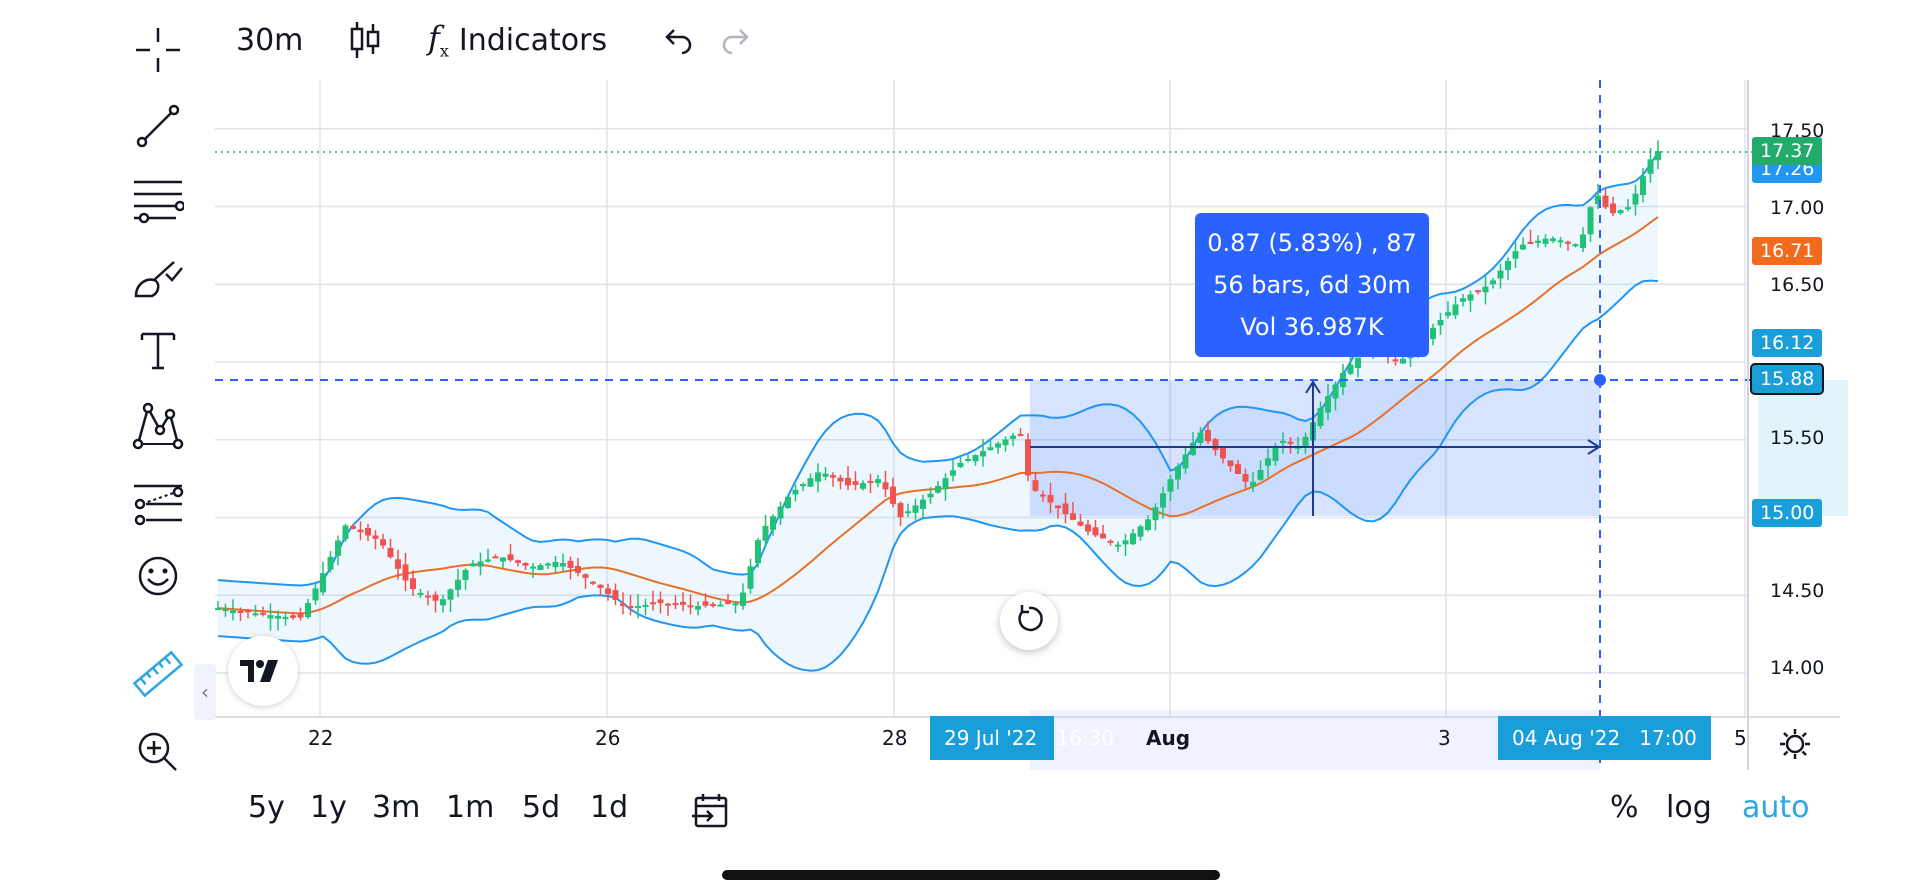 Image resolution: width=1920 pixels, height=887 pixels. What do you see at coordinates (365, 40) in the screenshot?
I see `chart-type-button` at bounding box center [365, 40].